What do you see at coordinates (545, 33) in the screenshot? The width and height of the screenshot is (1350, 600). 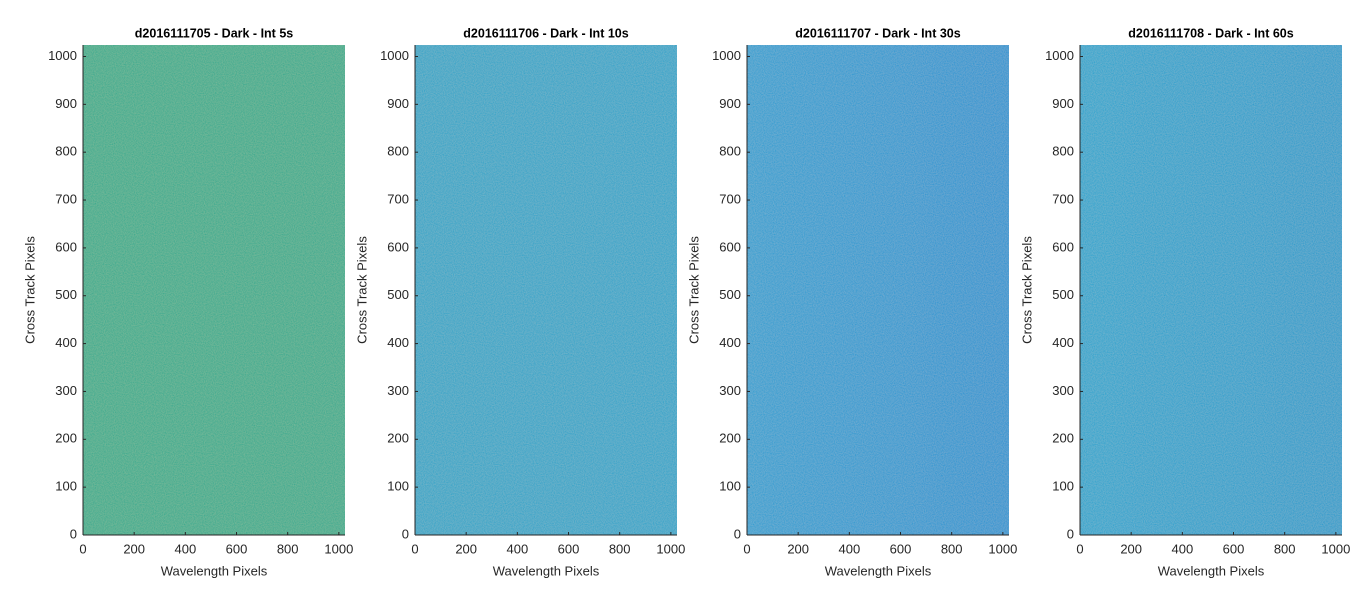 I see `chart-title: d2016111706 - Dark - Int 10s` at bounding box center [545, 33].